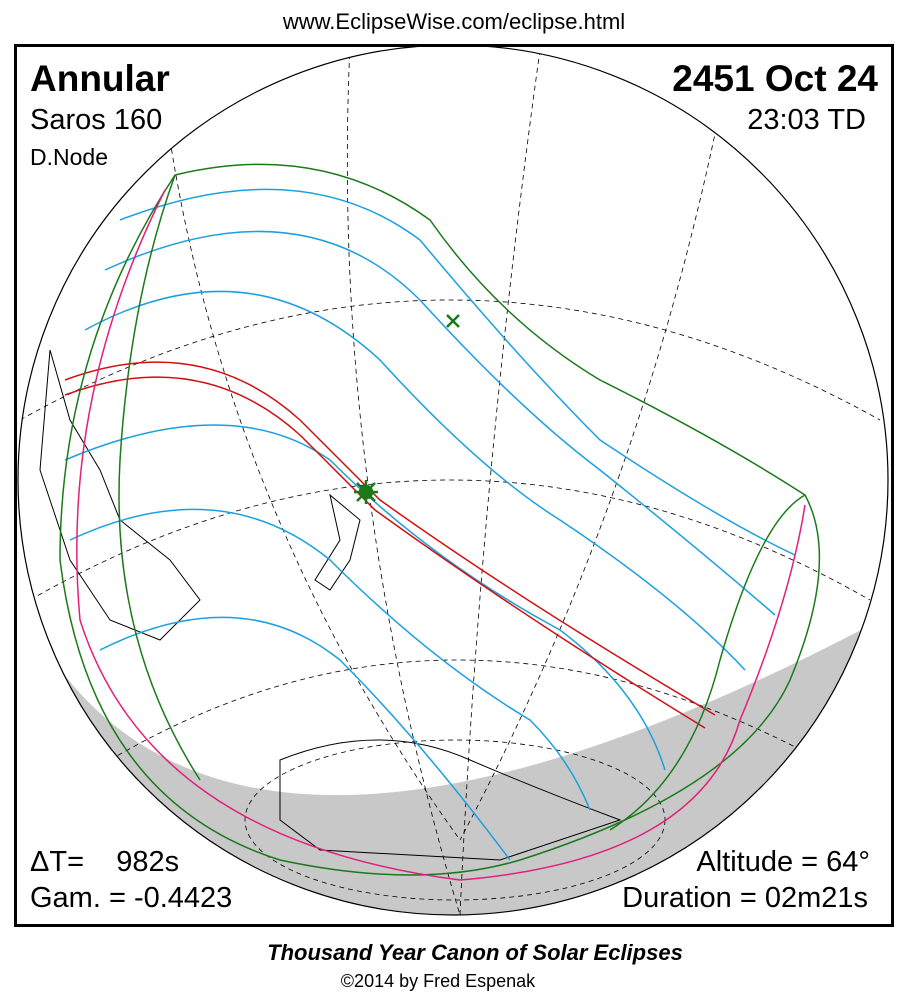  What do you see at coordinates (105, 862) in the screenshot?
I see `delta-t: ΔT= 982s` at bounding box center [105, 862].